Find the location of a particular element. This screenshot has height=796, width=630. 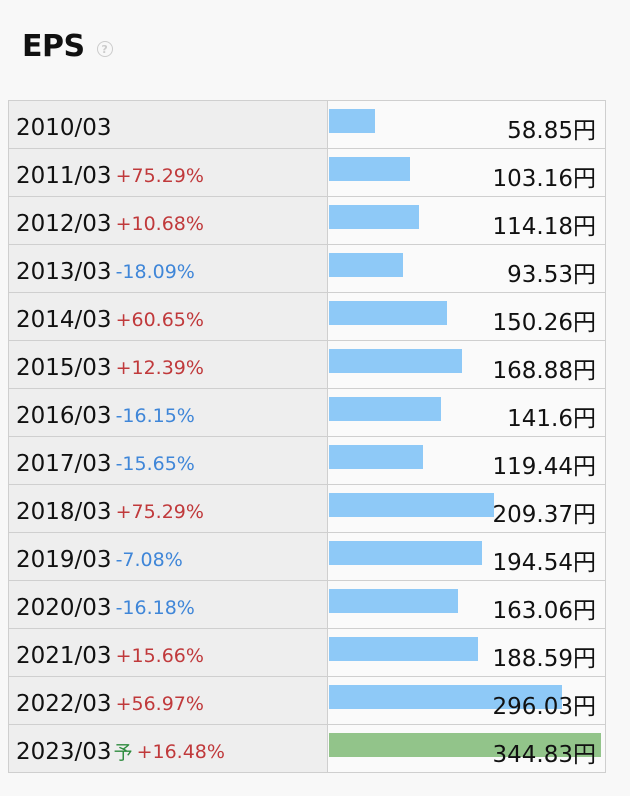

forecast-mark: 予 is located at coordinates (123, 753).